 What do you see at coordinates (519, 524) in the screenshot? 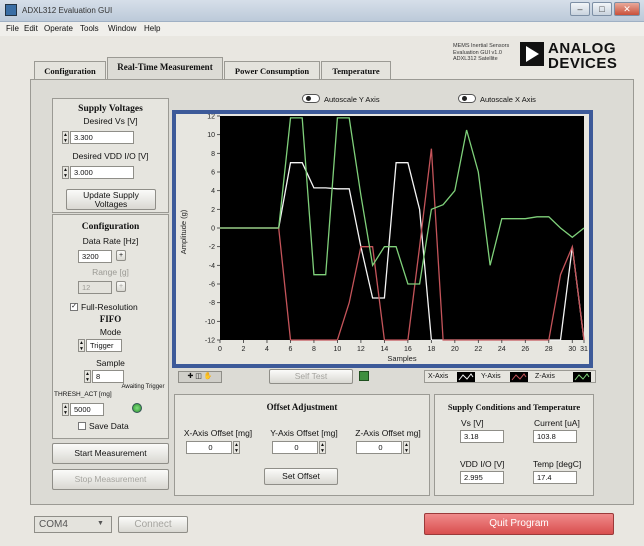
I see `quit-program-button: Quit Program` at bounding box center [519, 524].